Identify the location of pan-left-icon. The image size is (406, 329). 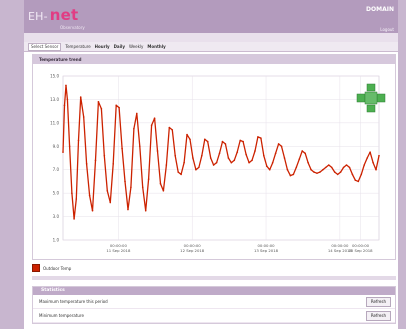
(361, 98).